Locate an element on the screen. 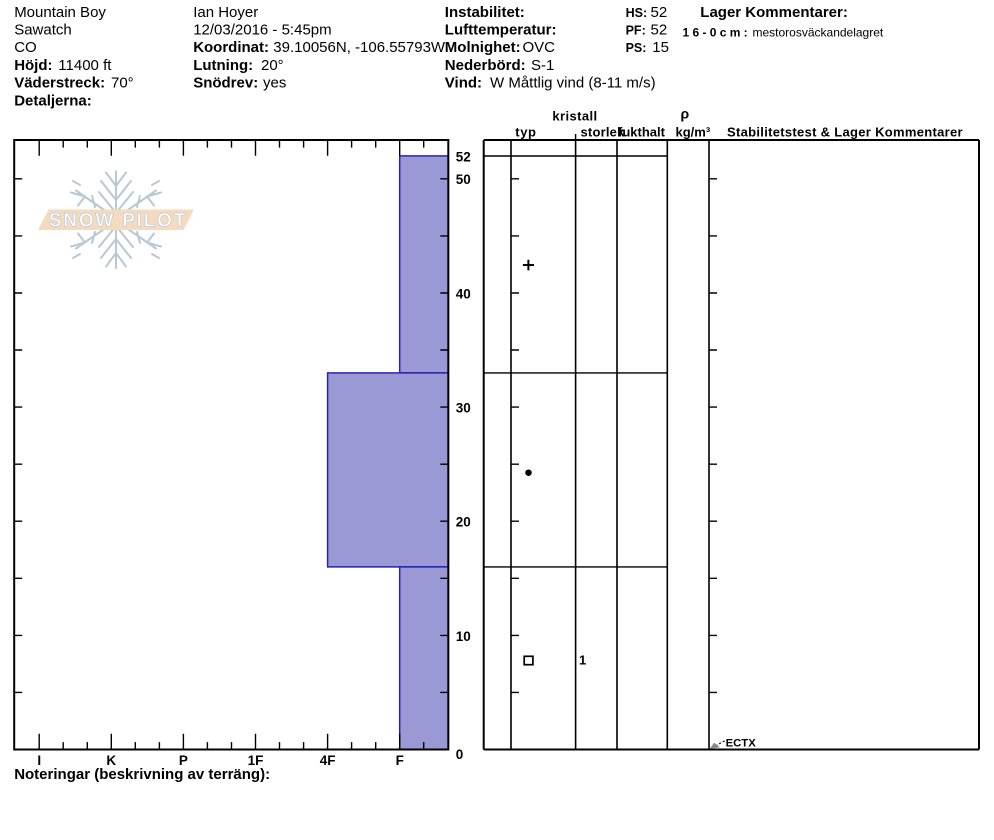  svg-text: typ is located at coordinates (525, 131).